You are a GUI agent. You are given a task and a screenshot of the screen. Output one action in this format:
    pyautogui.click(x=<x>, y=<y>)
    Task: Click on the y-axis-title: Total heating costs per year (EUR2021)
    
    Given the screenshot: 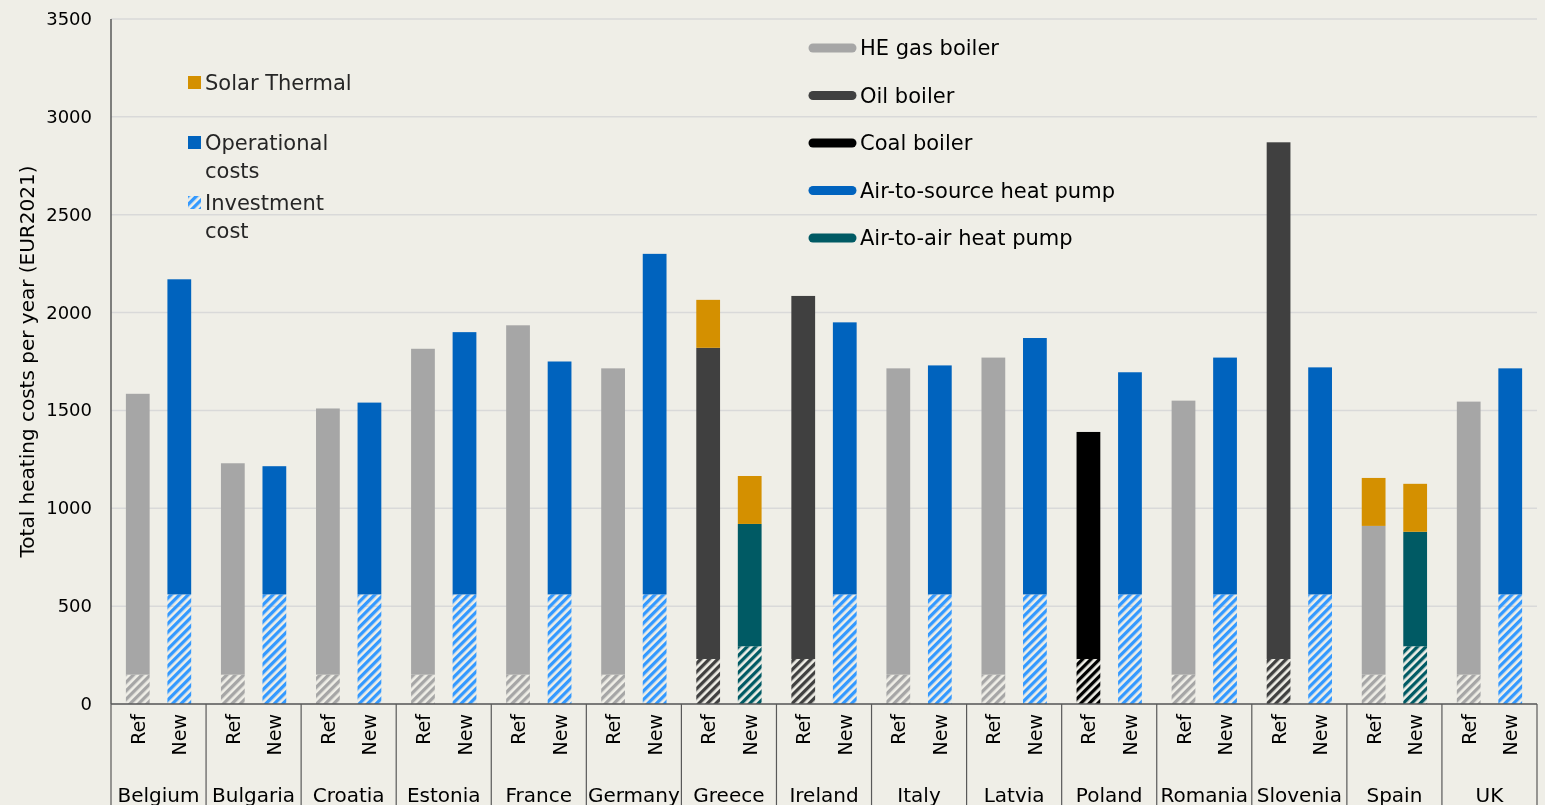 What is the action you would take?
    pyautogui.click(x=27, y=362)
    